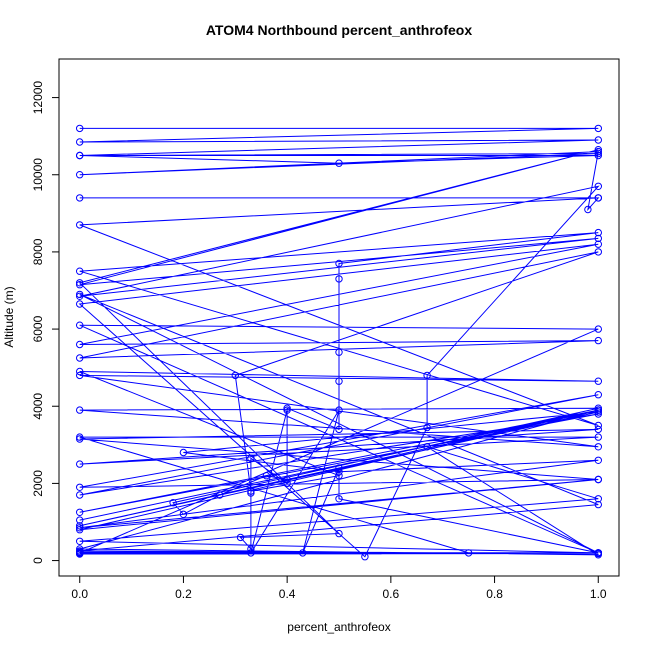 Image resolution: width=650 pixels, height=650 pixels. What do you see at coordinates (79, 594) in the screenshot?
I see `x-tick-label: 0.0` at bounding box center [79, 594].